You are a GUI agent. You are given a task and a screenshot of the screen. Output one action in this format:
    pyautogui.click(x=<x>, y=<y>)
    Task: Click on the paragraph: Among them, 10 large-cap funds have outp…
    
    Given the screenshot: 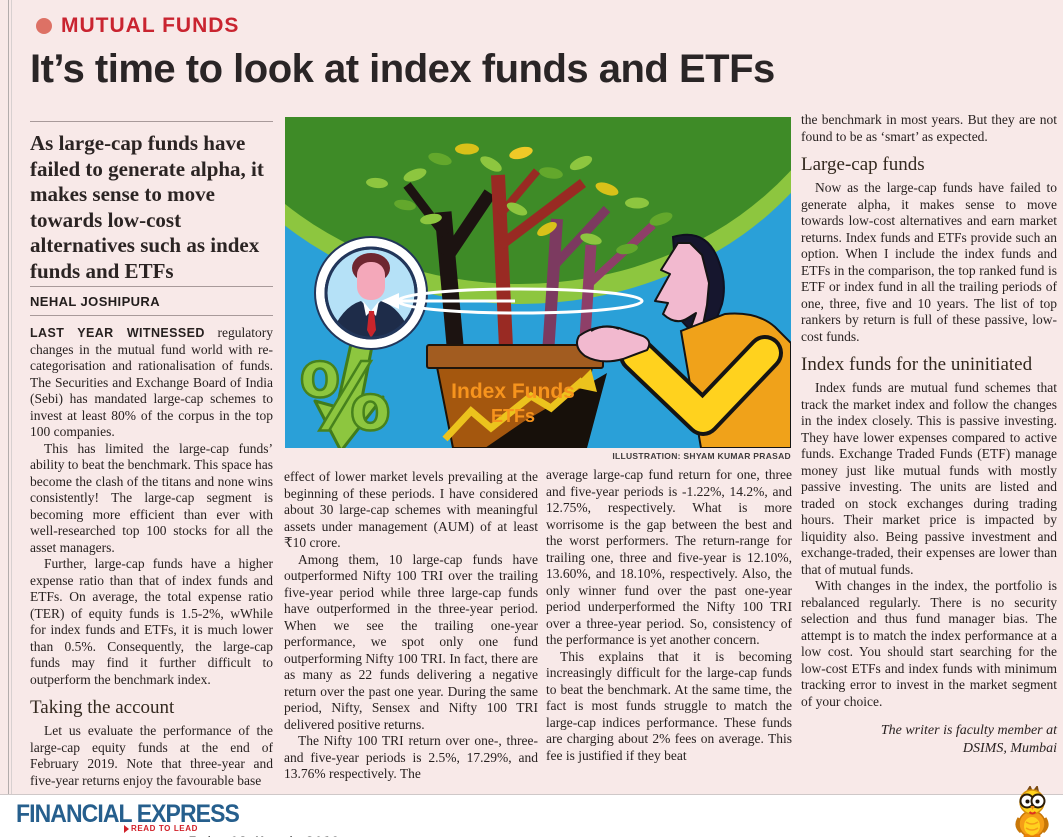 What is the action you would take?
    pyautogui.click(x=411, y=641)
    